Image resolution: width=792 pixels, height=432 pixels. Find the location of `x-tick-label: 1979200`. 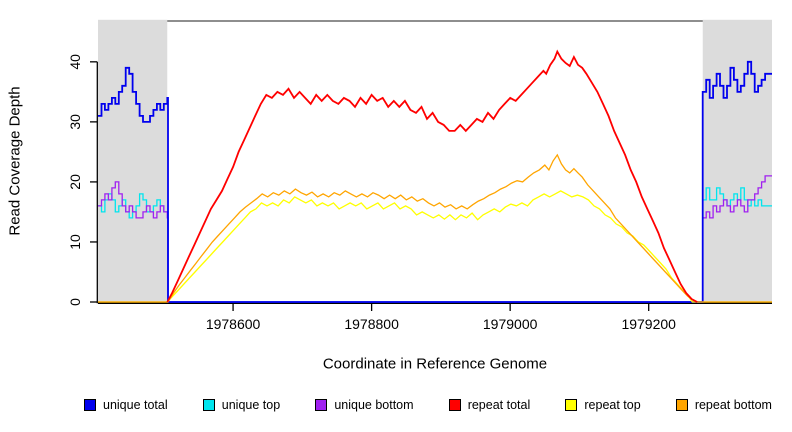

x-tick-label: 1979200 is located at coordinates (648, 324).